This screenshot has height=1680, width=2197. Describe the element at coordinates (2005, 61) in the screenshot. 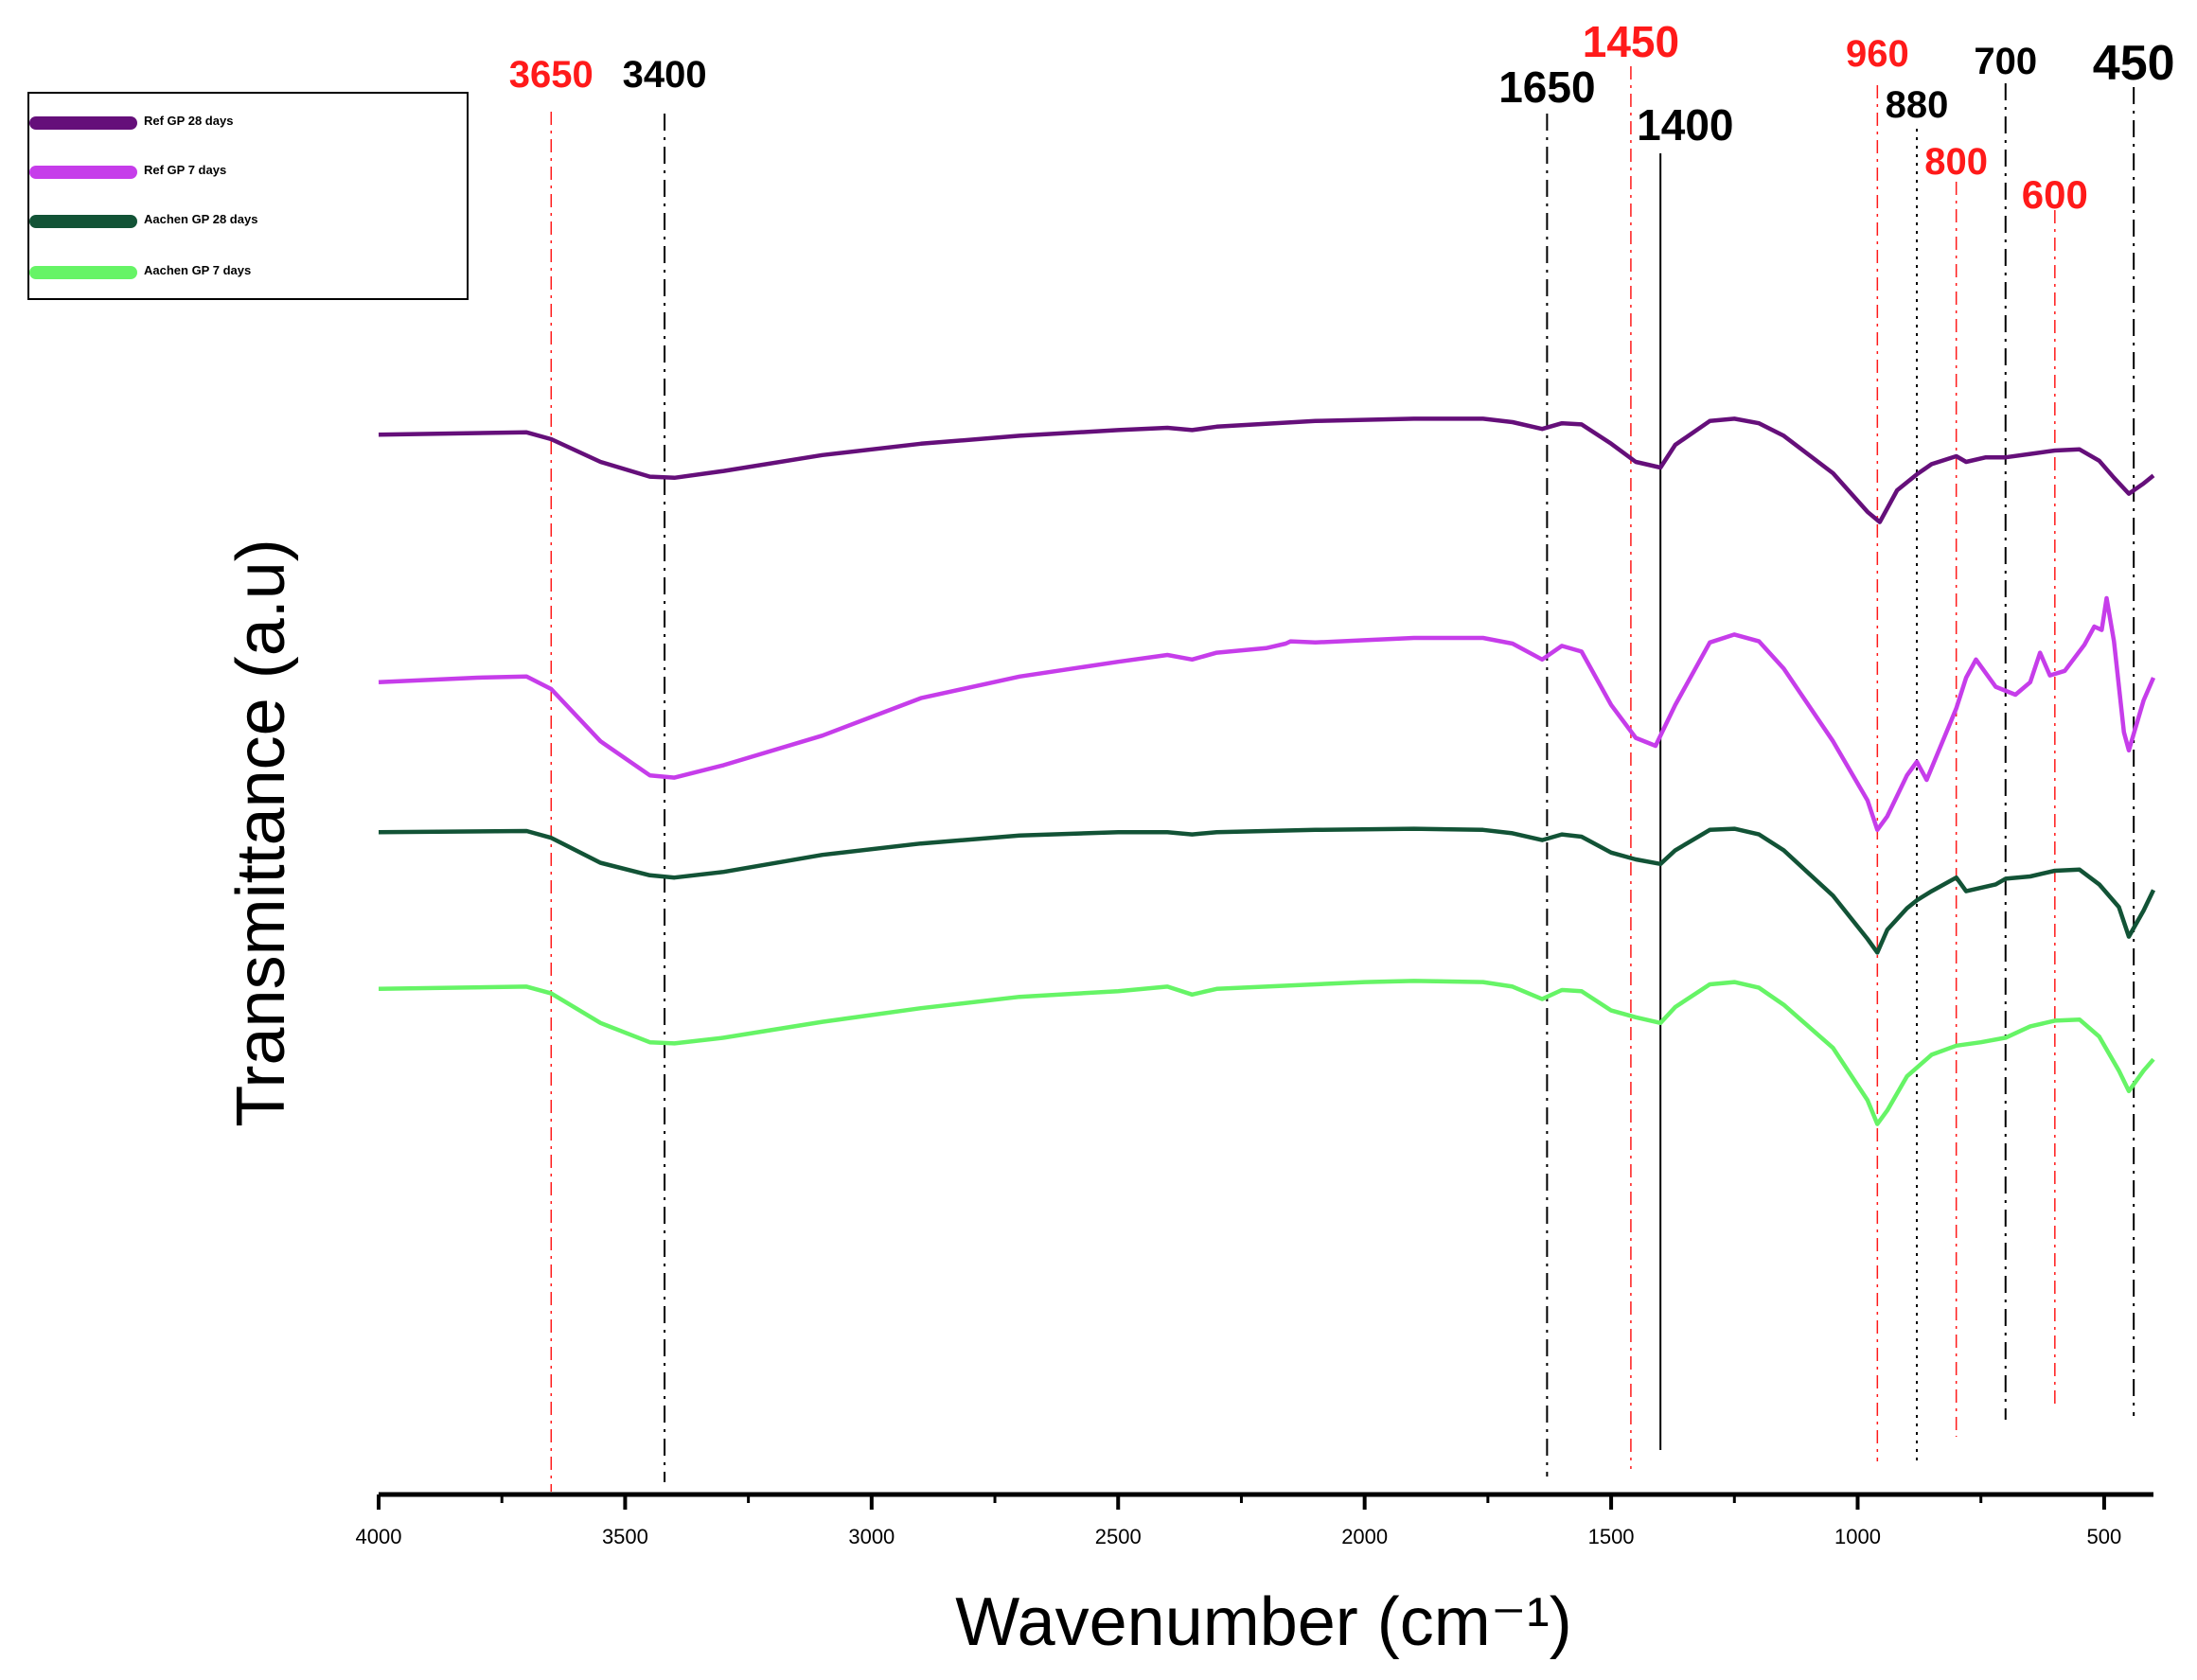

I see `peak-label-700: 700` at that location.